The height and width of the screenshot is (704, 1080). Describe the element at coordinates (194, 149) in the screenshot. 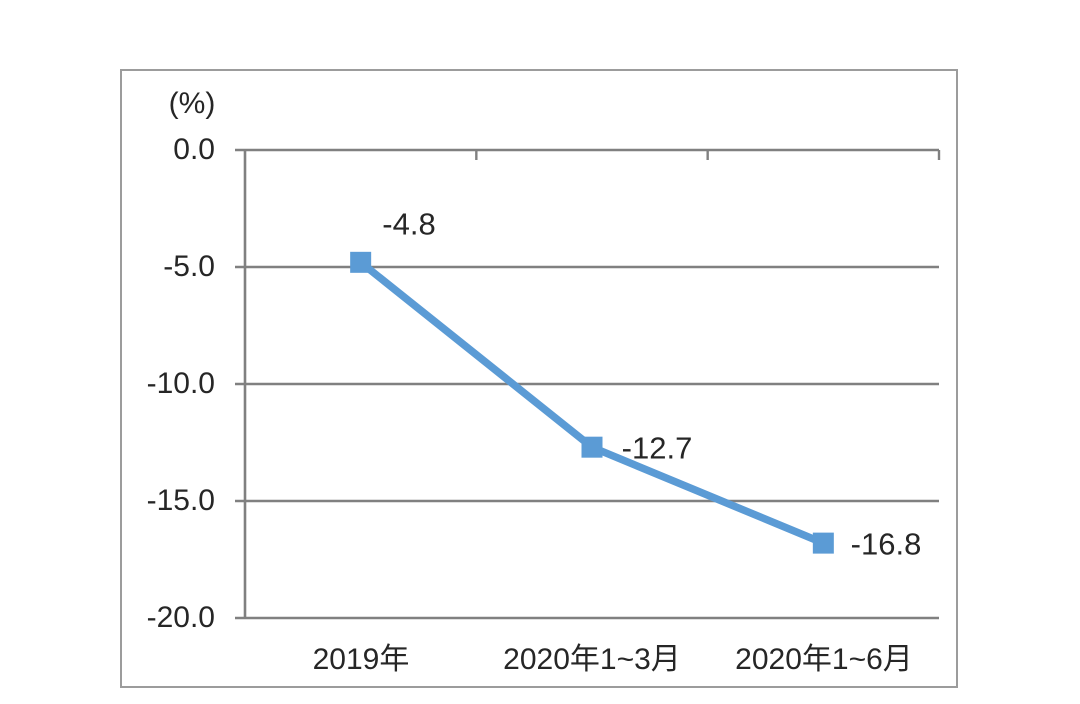

I see `y-tick-label-0: 0.0` at that location.